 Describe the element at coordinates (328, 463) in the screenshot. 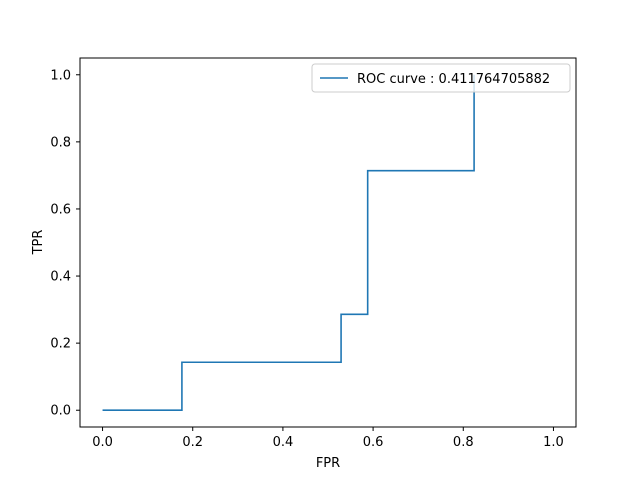

I see `x-axis-label: FPR` at that location.